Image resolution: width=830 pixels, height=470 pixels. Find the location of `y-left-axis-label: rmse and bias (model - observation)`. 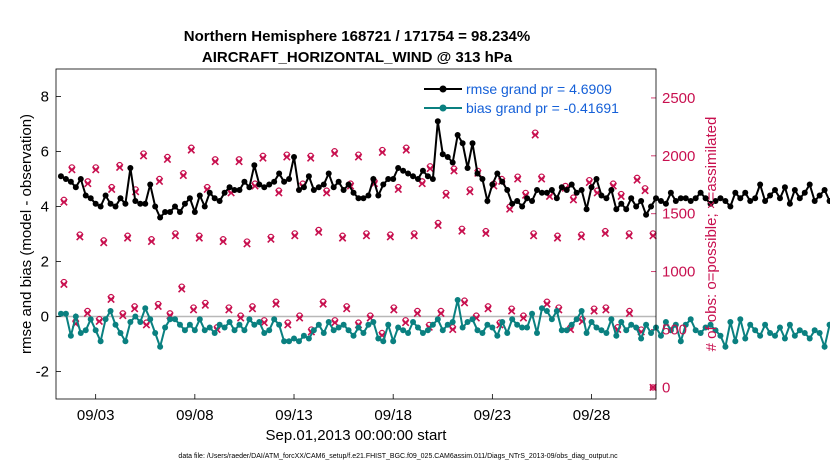

y-left-axis-label: rmse and bias (model - observation) is located at coordinates (26, 234).